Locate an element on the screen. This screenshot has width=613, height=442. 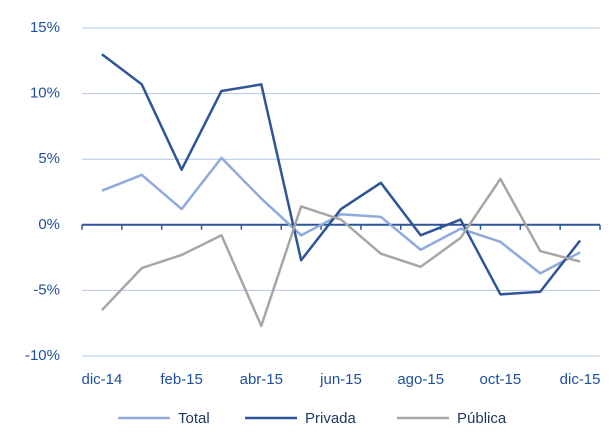
legend-label: Privada is located at coordinates (331, 418).